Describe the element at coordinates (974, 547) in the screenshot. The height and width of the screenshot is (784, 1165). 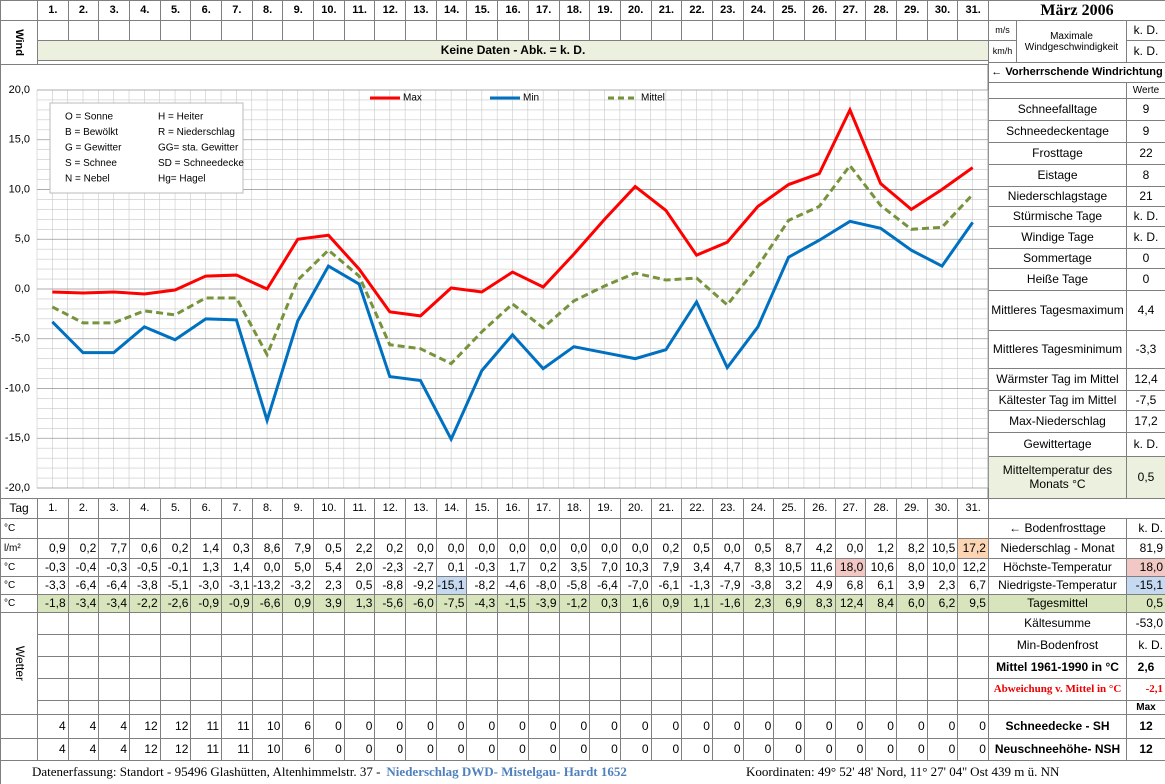
I see `precip-cell-text: 17,2` at that location.